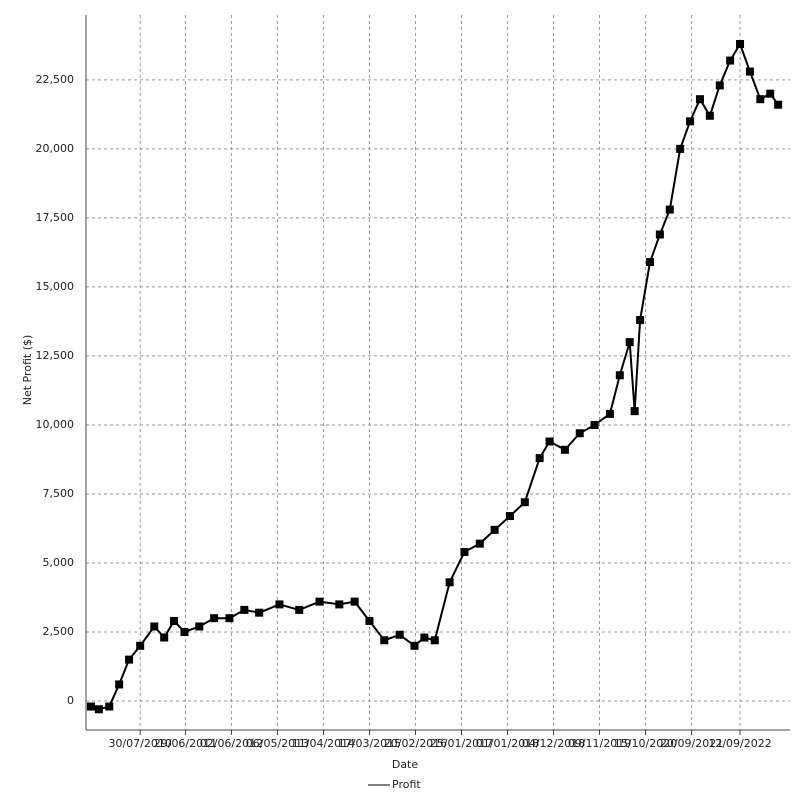 This screenshot has width=802, height=801. Describe the element at coordinates (739, 743) in the screenshot. I see `x-tick-label: 12/09/2022` at that location.